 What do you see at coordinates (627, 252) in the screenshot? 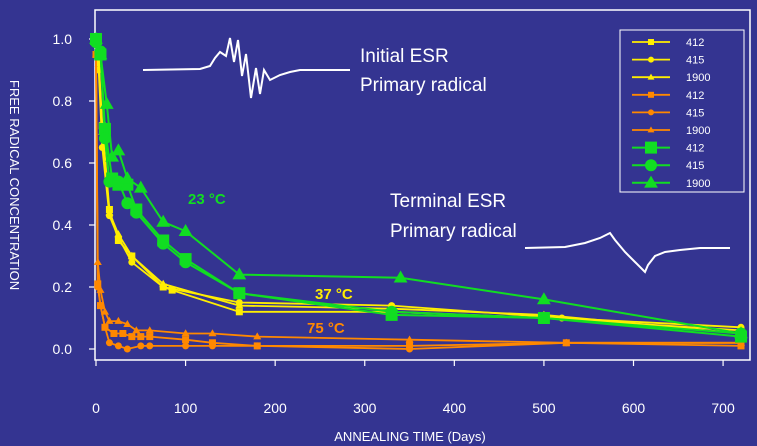
I see `terminal-esr-waveform` at bounding box center [627, 252].